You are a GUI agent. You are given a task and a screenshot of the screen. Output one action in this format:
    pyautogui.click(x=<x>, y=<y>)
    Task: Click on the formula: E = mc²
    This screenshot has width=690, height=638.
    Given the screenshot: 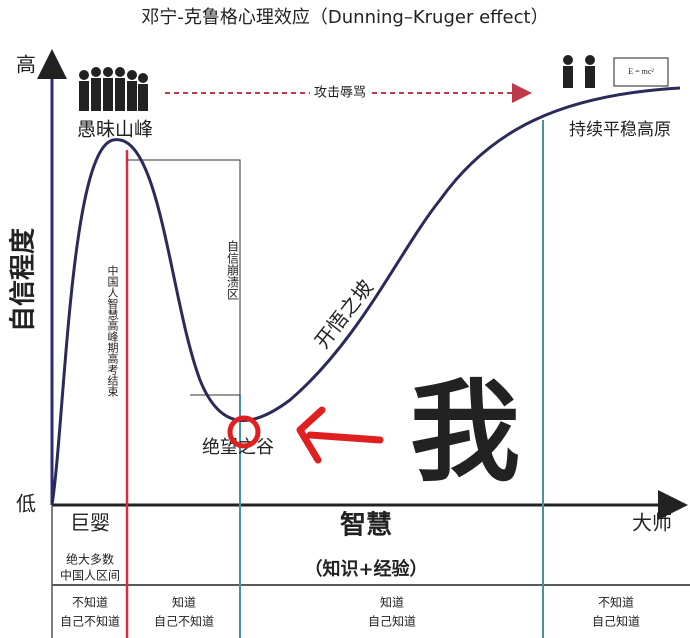 What is the action you would take?
    pyautogui.click(x=641, y=71)
    